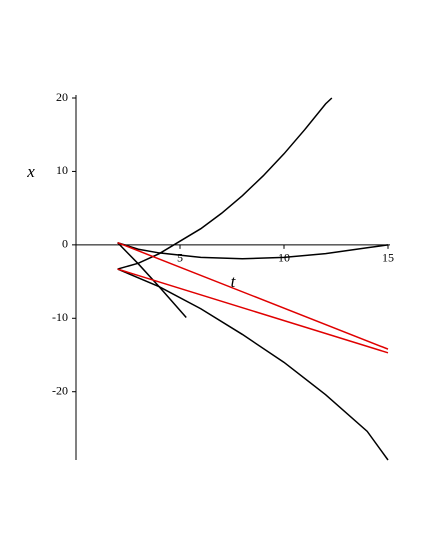  Describe the element at coordinates (234, 281) in the screenshot. I see `x-axis-label: t` at that location.